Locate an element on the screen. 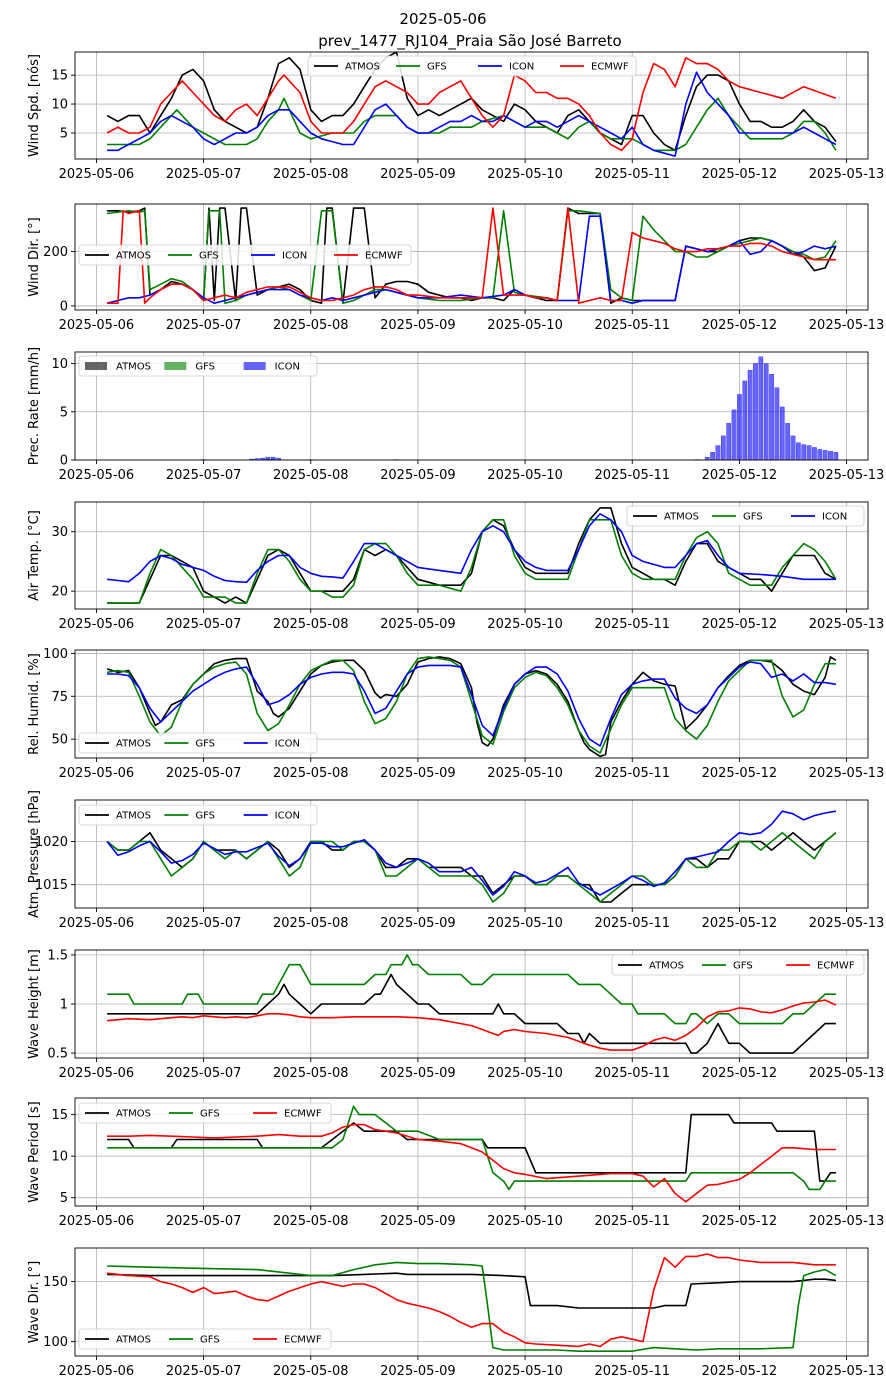 The width and height of the screenshot is (886, 1389). y-tick-label: 15 is located at coordinates (59, 76).